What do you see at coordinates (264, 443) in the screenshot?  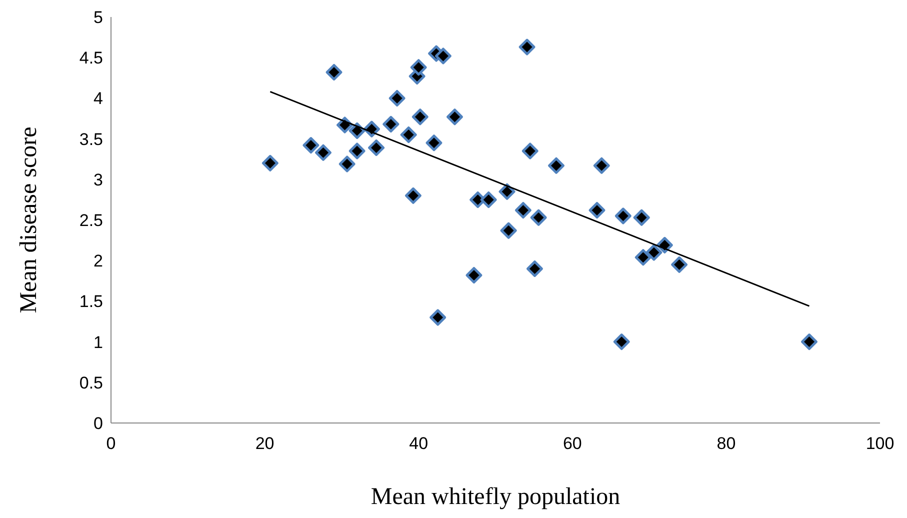 I see `x-tick-label: 20` at bounding box center [264, 443].